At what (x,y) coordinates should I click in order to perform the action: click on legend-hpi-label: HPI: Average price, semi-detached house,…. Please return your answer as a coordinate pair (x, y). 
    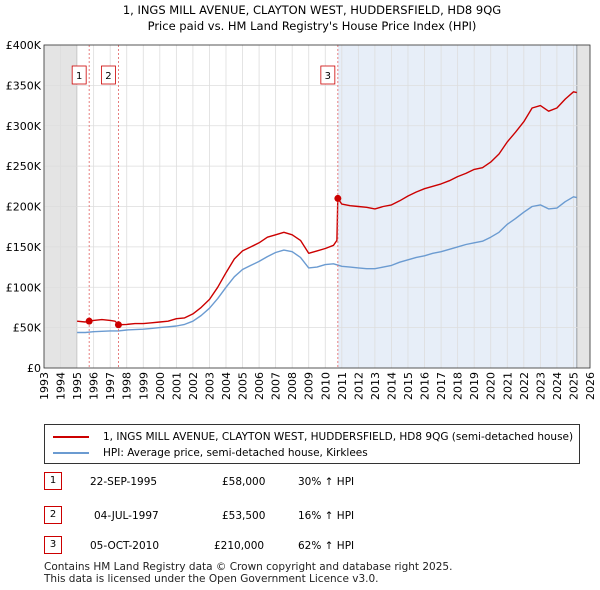
    Looking at the image, I should click on (235, 453).